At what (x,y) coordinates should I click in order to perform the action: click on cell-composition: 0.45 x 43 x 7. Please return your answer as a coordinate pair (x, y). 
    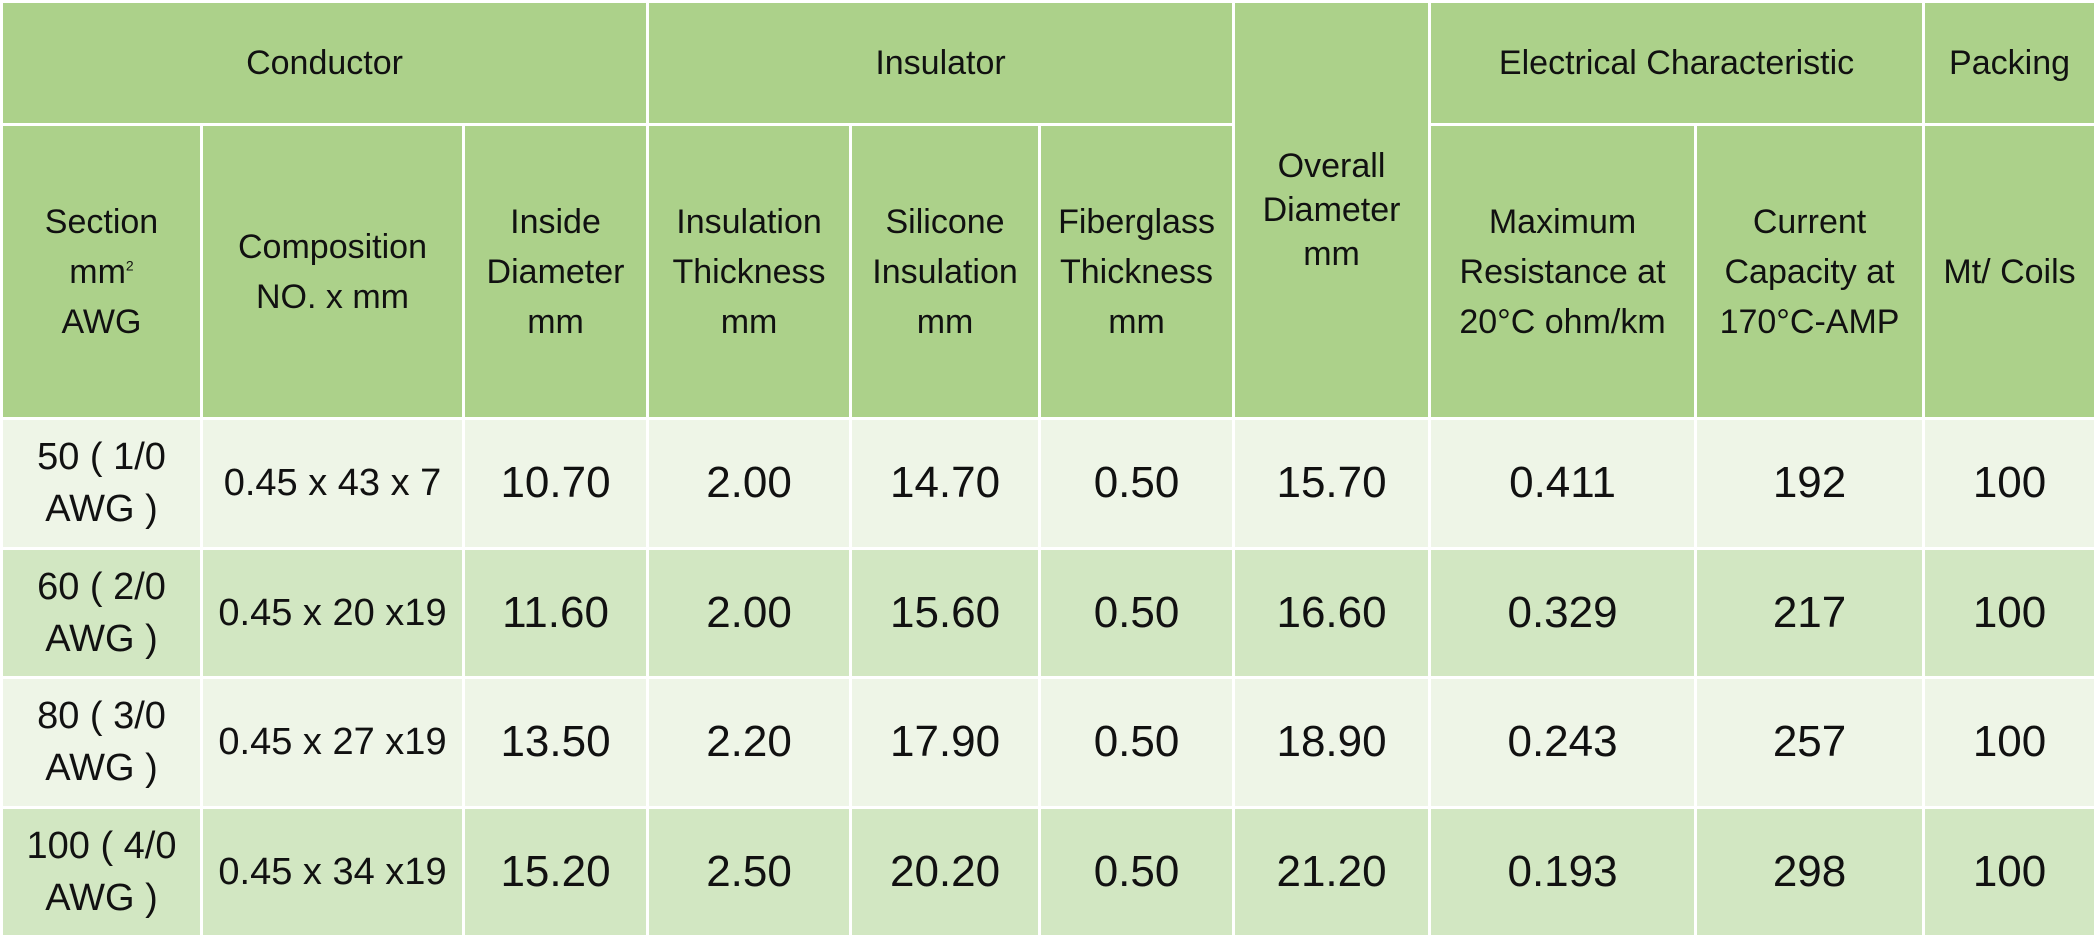
    Looking at the image, I should click on (333, 484).